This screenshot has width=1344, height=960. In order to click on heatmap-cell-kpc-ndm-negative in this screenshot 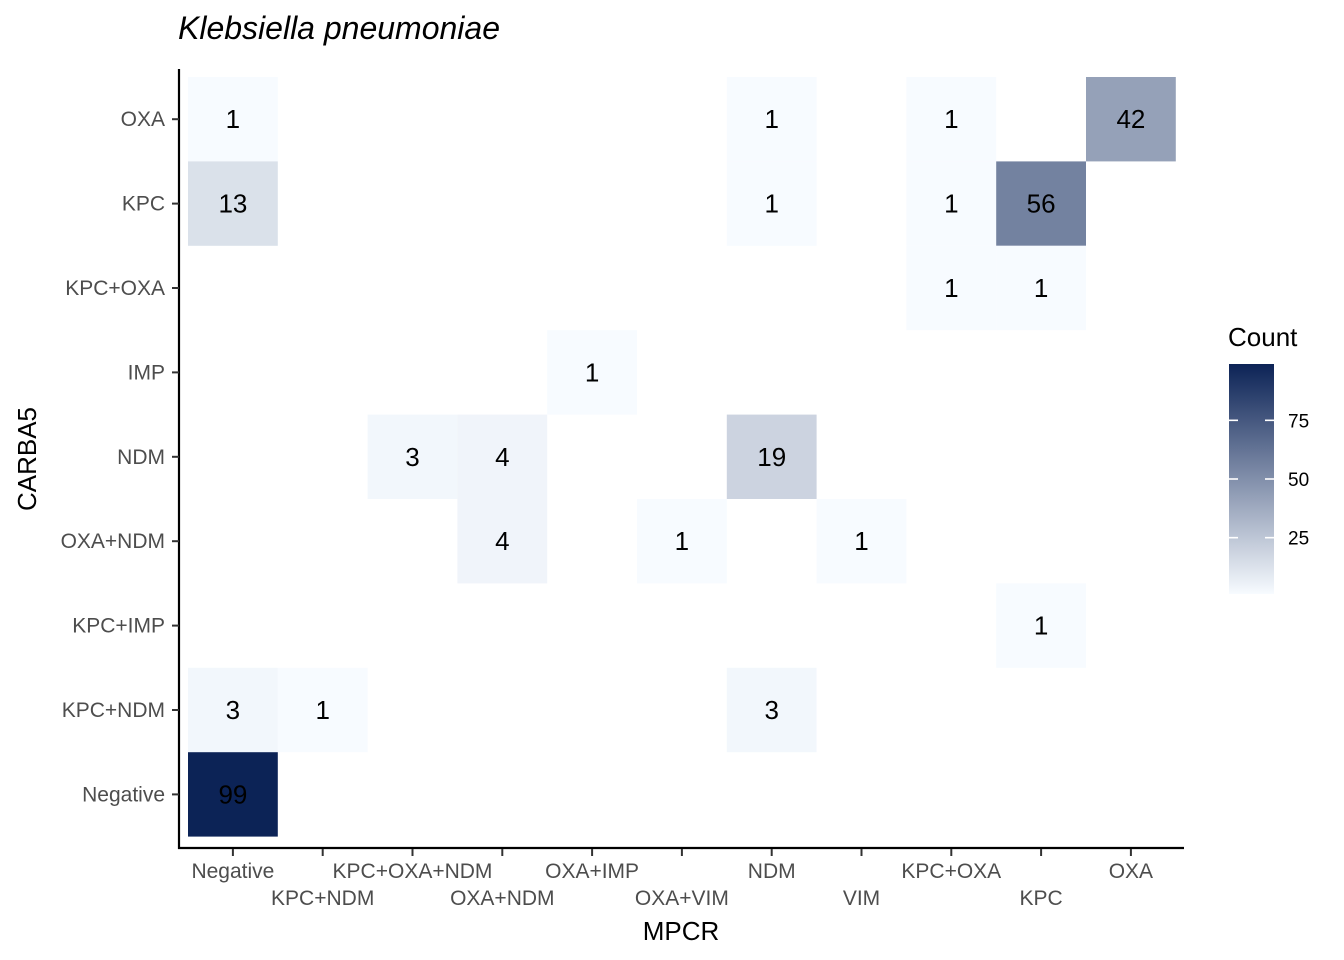, I will do `click(233, 710)`.